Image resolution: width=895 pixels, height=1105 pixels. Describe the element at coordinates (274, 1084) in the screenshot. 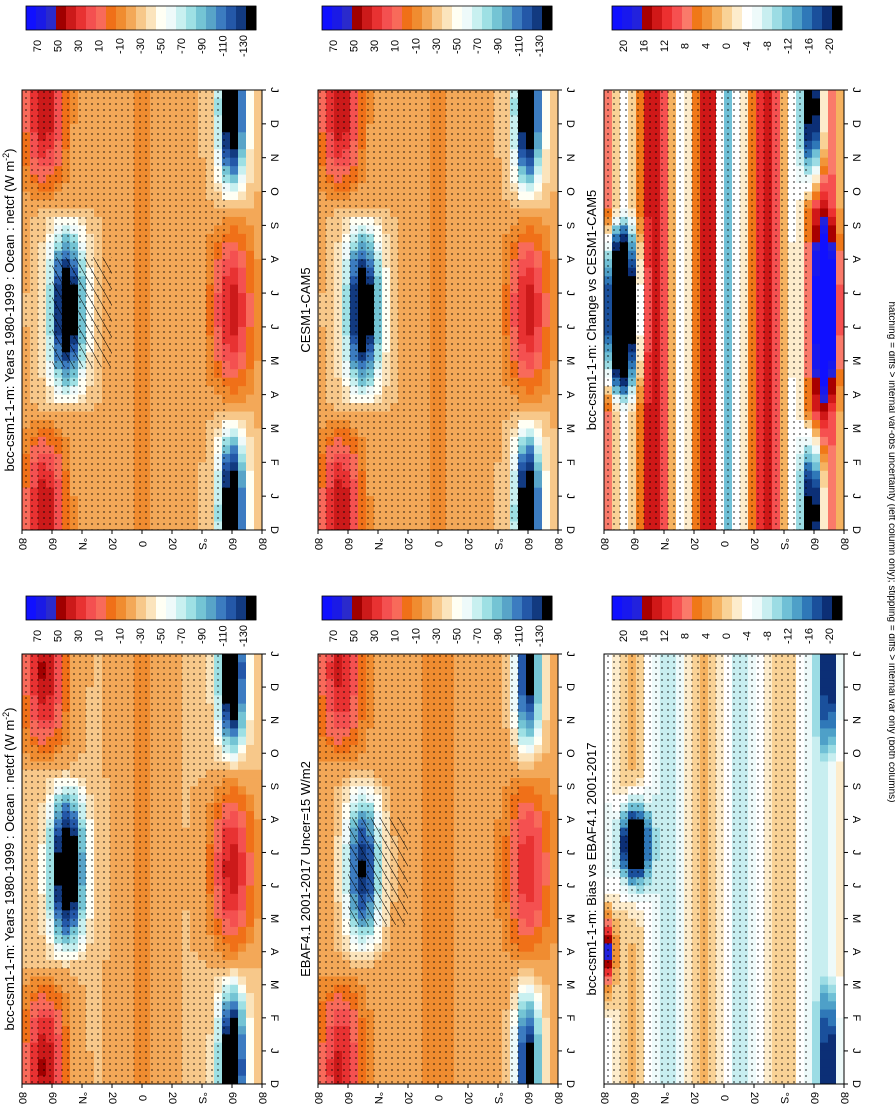

I see `month-tick-label: D` at that location.